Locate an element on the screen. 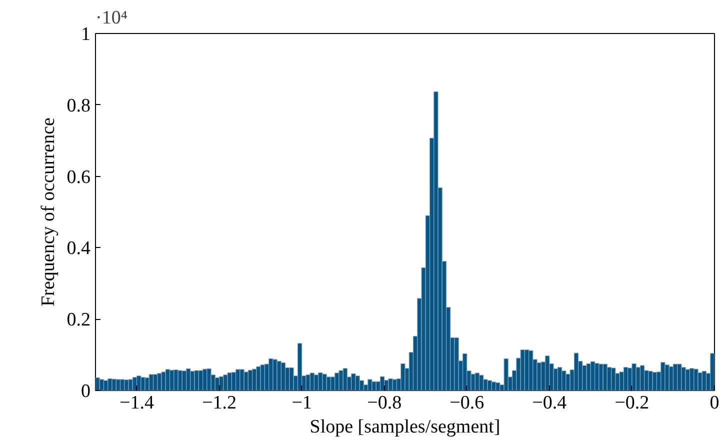  x-tick-label: −0.2 is located at coordinates (632, 403).